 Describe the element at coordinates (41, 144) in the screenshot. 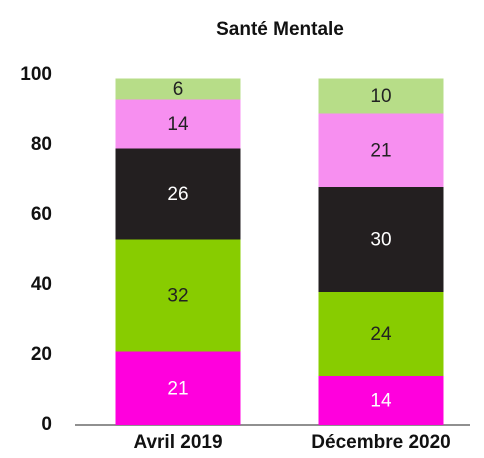

I see `y-tick-label: 80` at that location.